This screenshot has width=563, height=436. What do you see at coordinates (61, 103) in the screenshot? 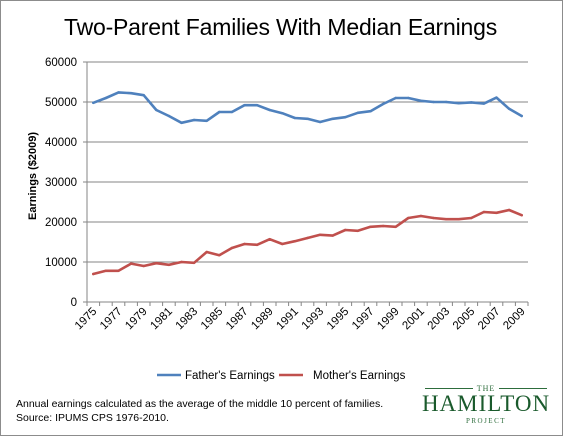
I see `y-tick-label: 50000` at bounding box center [61, 103].